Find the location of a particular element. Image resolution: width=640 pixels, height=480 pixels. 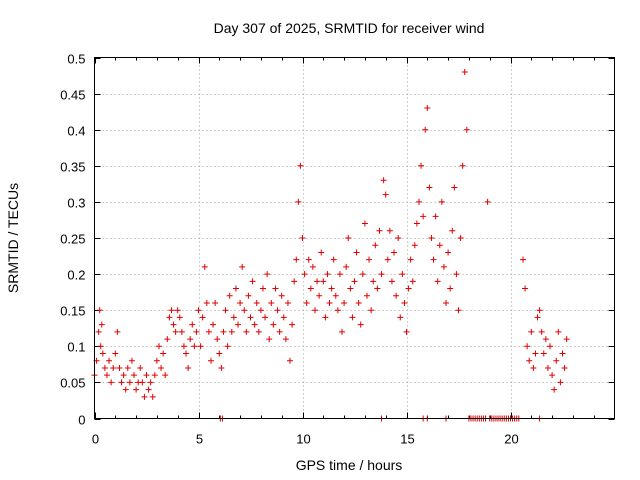

y-axis-title: SRMTID / TECUs is located at coordinates (13, 238).